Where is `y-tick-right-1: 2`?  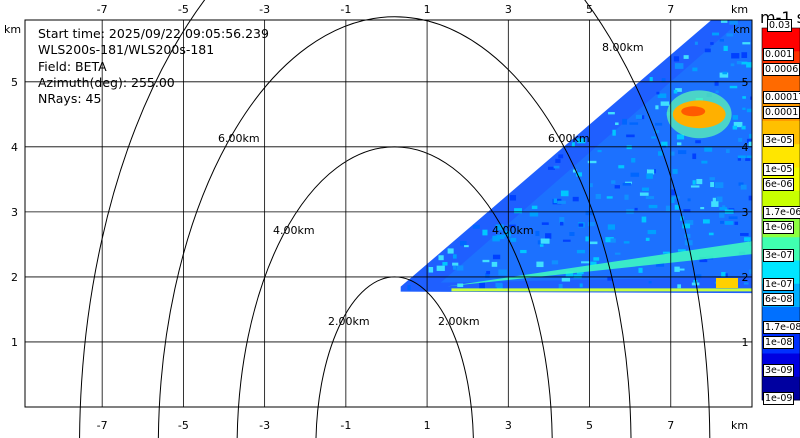
y-tick-right-1: 2 is located at coordinates (745, 277).